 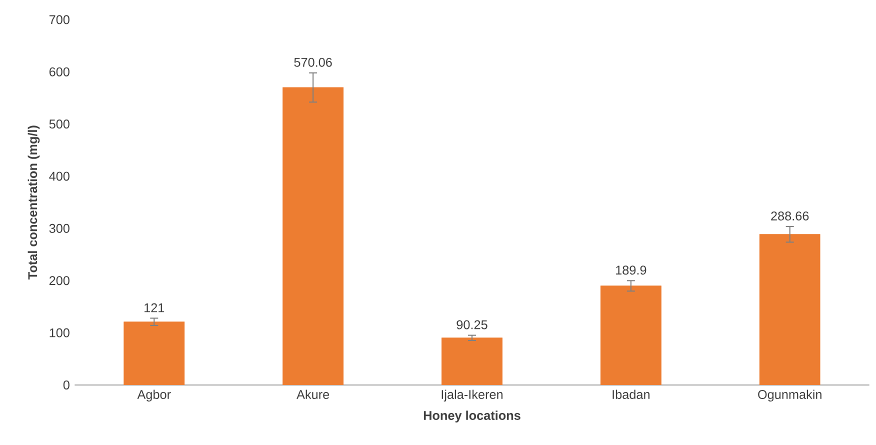 What do you see at coordinates (34, 203) in the screenshot?
I see `y-axis-title: Total concentration (mg/l)` at bounding box center [34, 203].